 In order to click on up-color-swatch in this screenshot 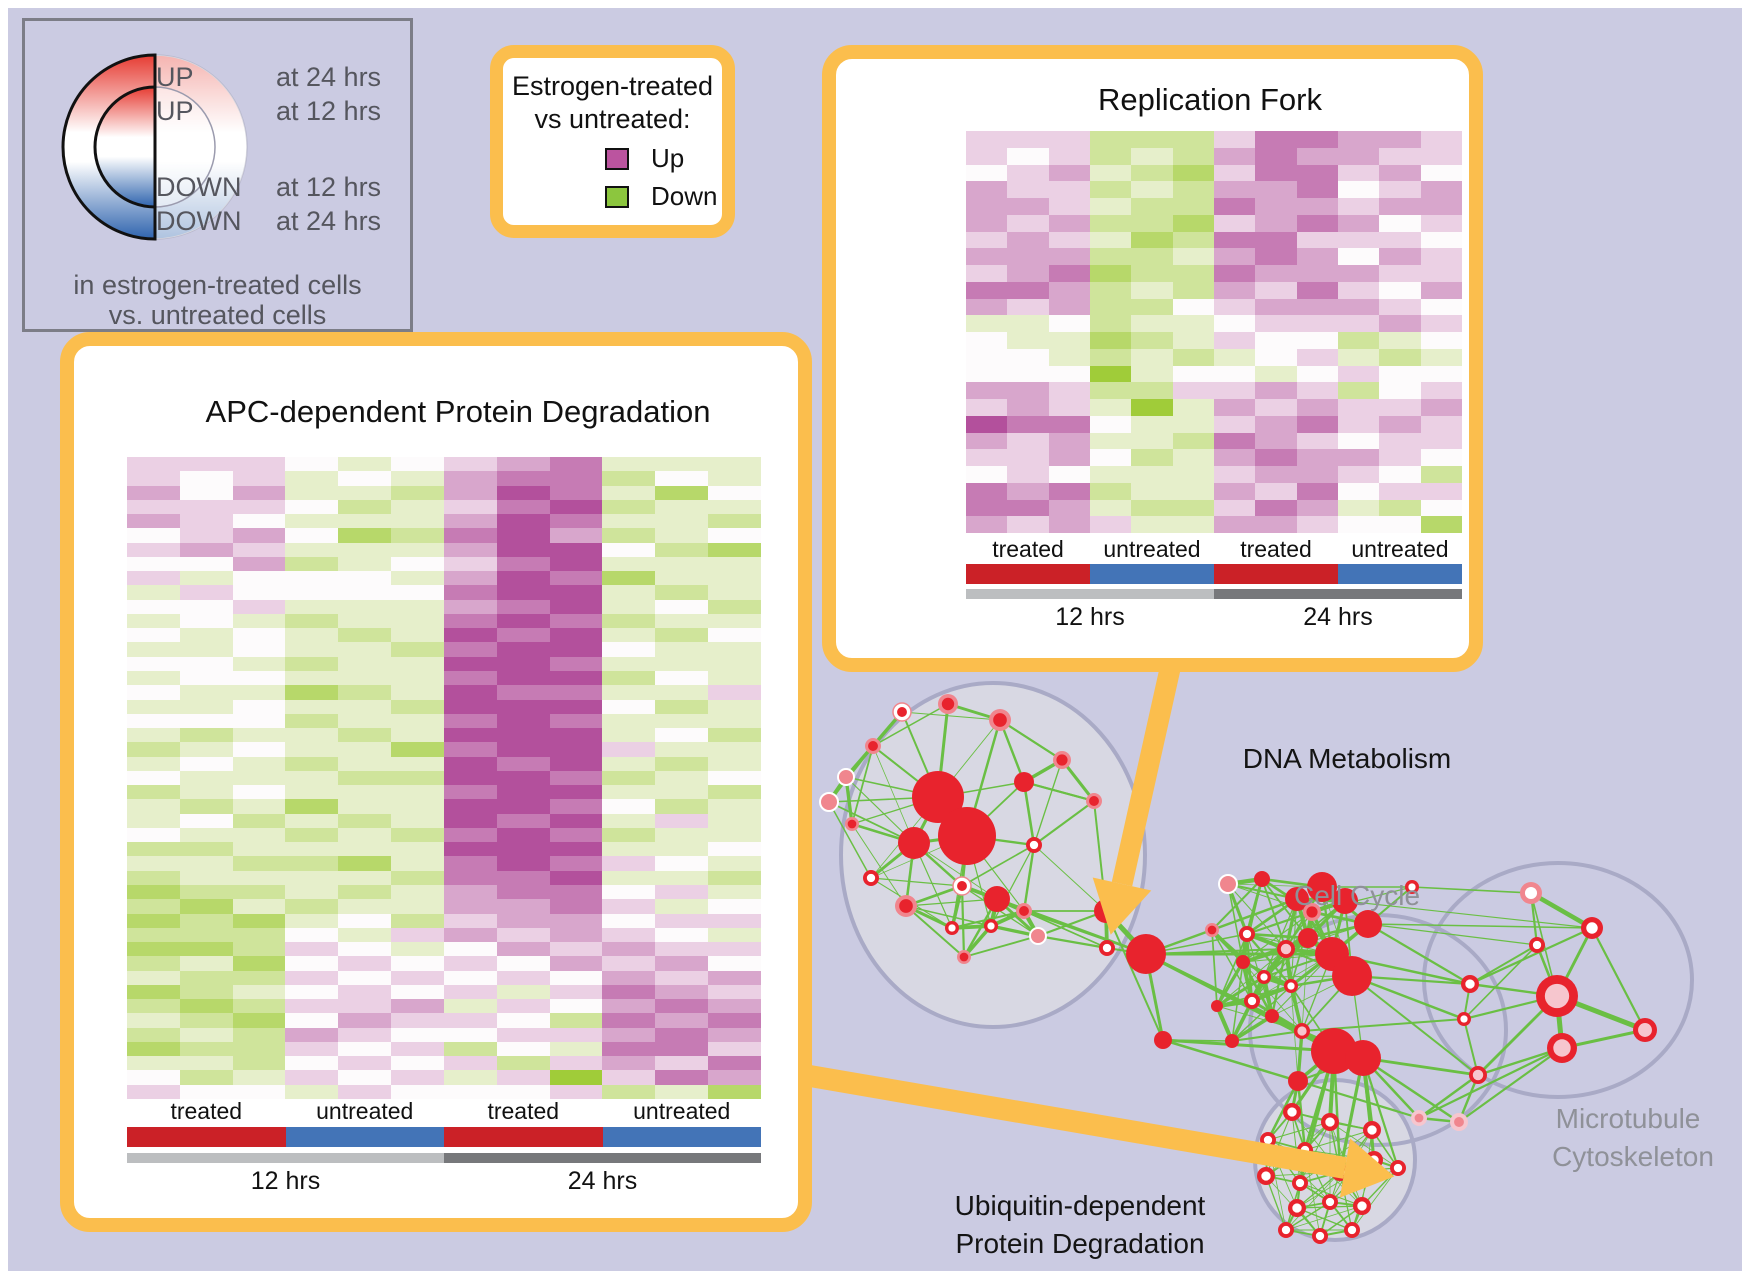, I will do `click(617, 158)`.